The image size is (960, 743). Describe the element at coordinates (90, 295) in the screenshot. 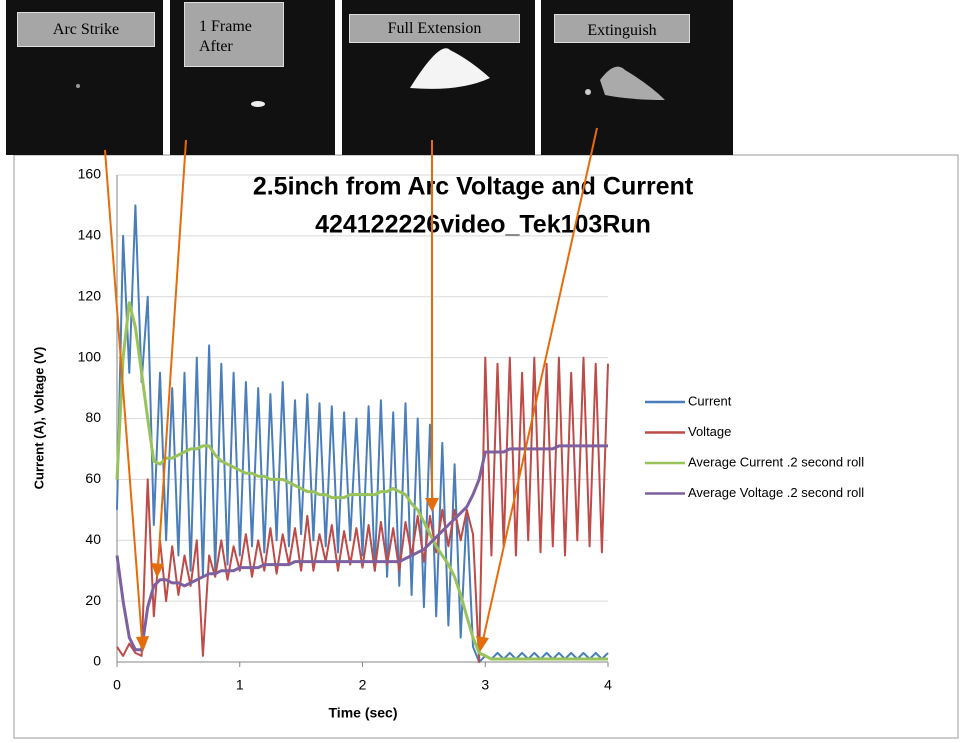

I see `y-tick-label: 120` at that location.